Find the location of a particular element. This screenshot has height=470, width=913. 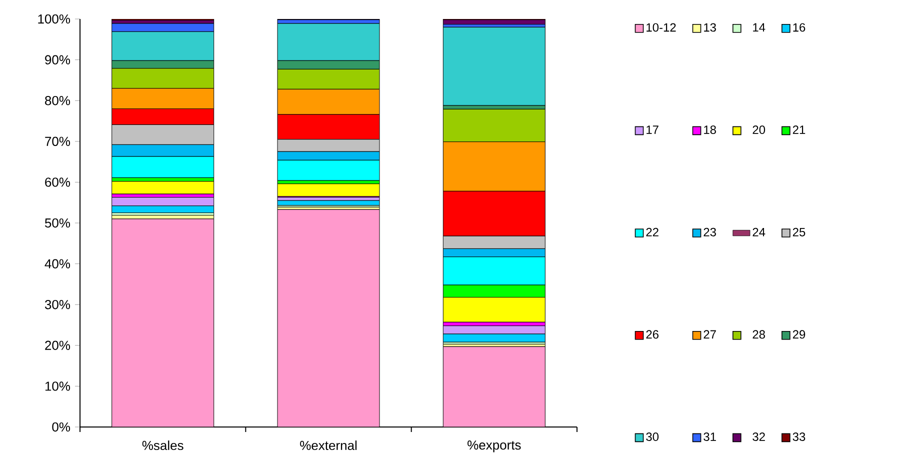

y-tick-label: 50% is located at coordinates (57, 223).